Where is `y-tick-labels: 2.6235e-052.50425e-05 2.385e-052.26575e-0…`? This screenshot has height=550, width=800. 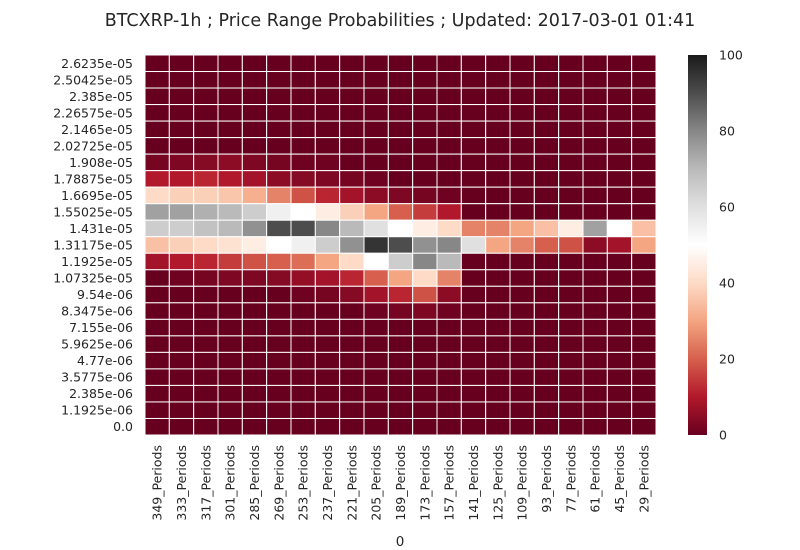 y-tick-labels: 2.6235e-052.50425e-05 2.385e-052.26575e-0… is located at coordinates (93, 245).